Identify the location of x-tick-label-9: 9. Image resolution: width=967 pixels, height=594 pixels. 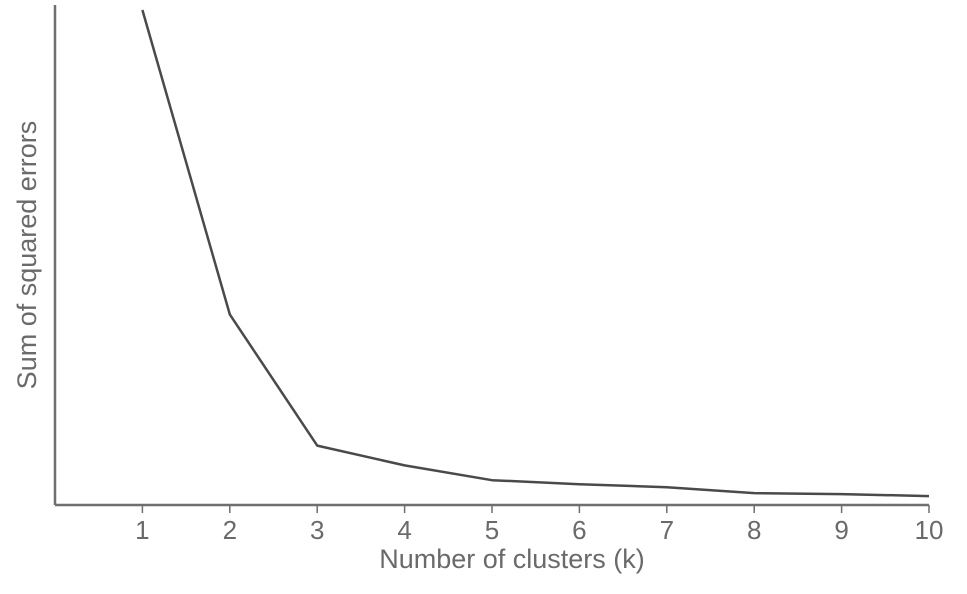
(841, 530).